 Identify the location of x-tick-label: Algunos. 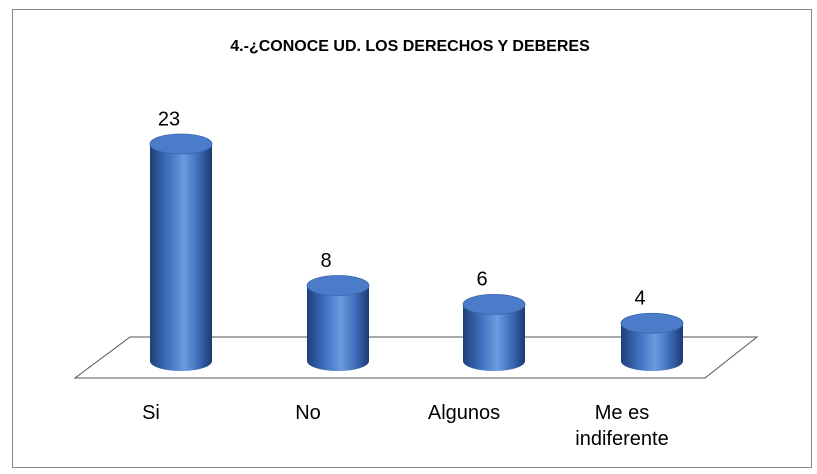
(464, 413).